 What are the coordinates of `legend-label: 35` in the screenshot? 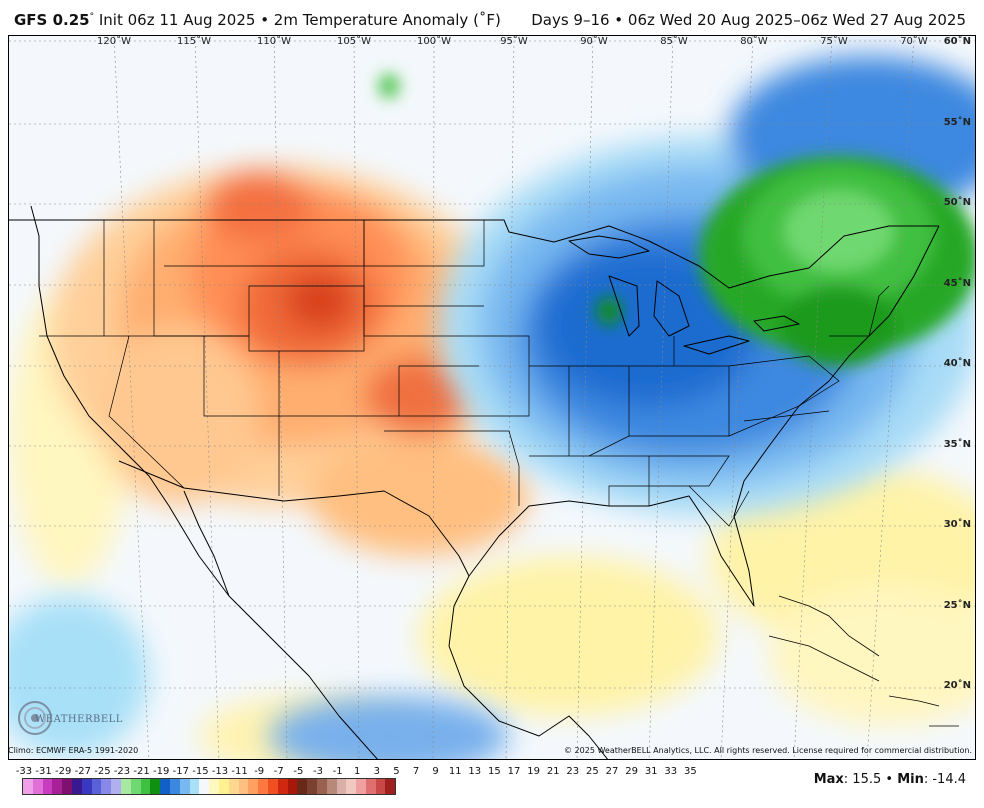 It's located at (690, 771).